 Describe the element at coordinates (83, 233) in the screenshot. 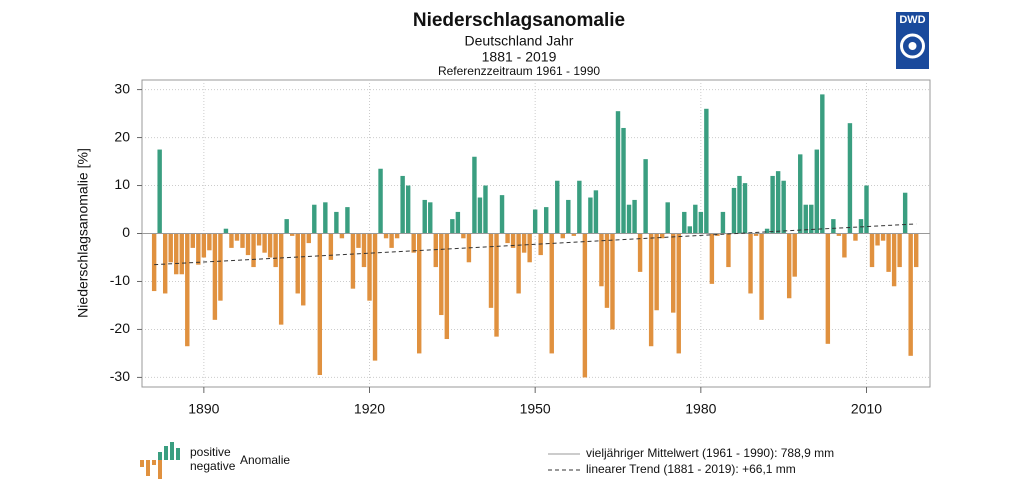

I see `y-axis-label: Niederschlagsanomalie [%]` at that location.